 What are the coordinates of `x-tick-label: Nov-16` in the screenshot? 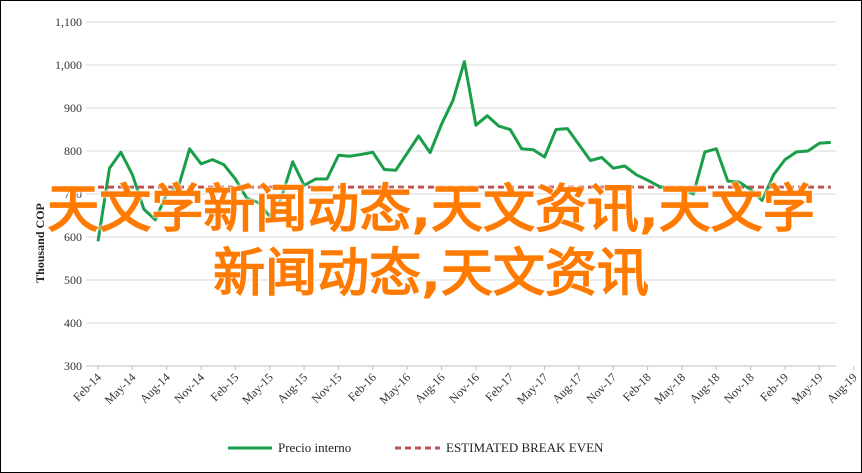 It's located at (464, 388).